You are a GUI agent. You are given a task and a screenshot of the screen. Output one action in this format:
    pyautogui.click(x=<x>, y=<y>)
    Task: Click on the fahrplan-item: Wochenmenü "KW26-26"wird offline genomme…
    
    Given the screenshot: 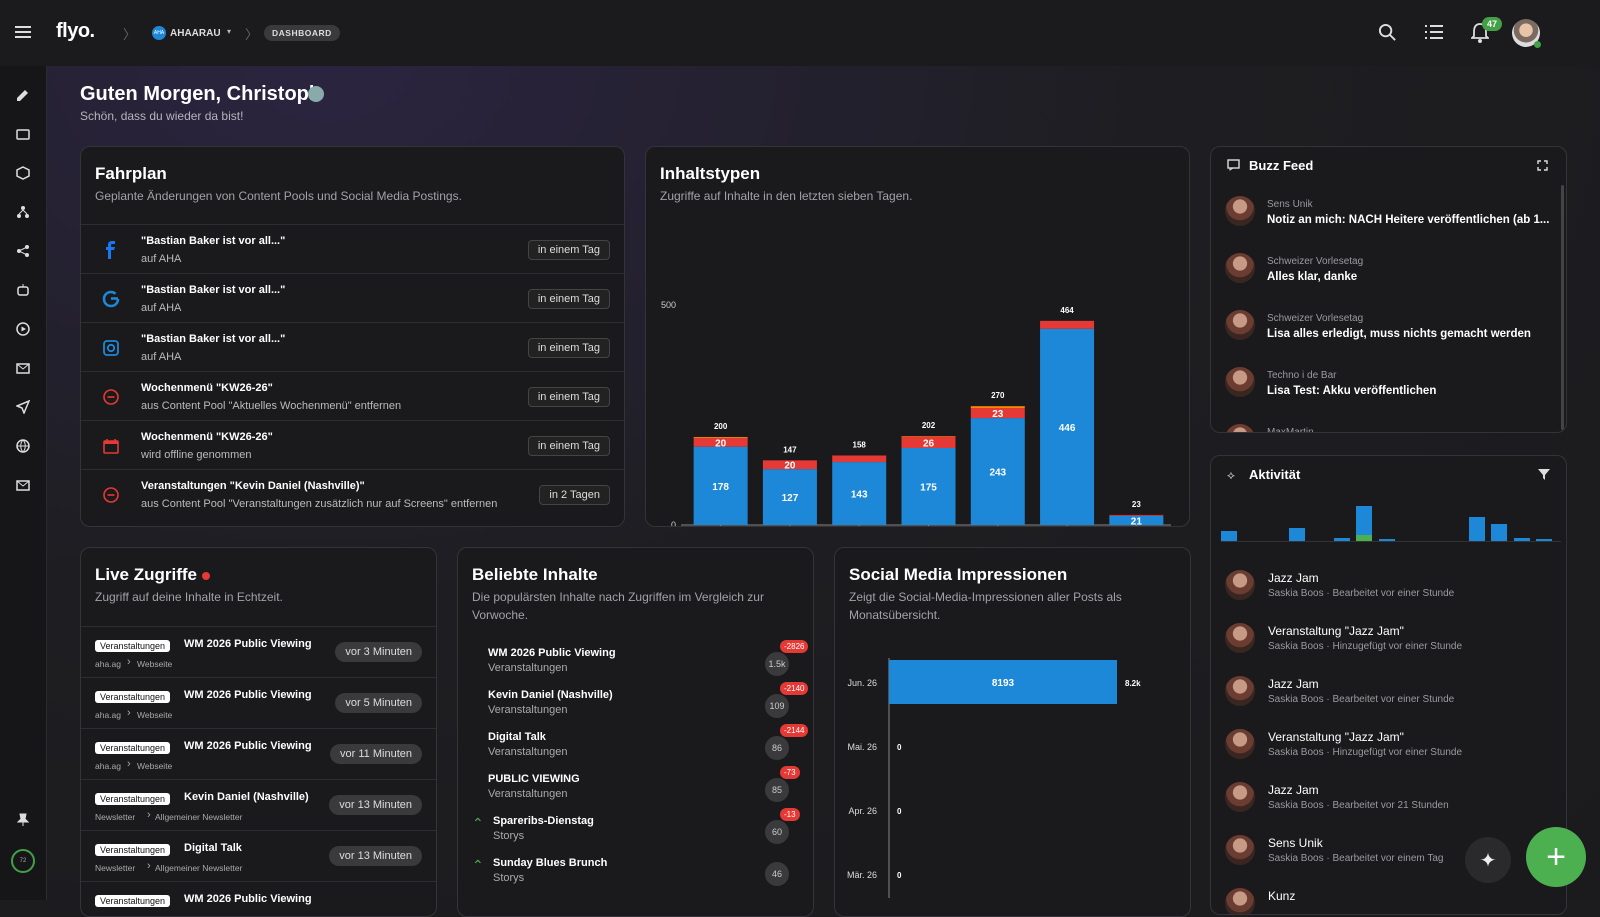 What is the action you would take?
    pyautogui.click(x=352, y=444)
    